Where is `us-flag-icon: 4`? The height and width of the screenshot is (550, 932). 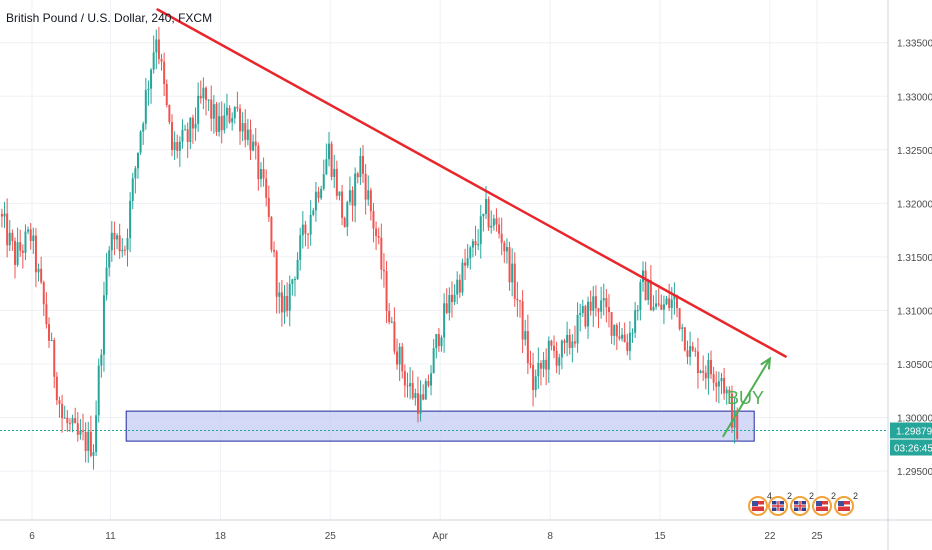
us-flag-icon: 4 is located at coordinates (760, 503).